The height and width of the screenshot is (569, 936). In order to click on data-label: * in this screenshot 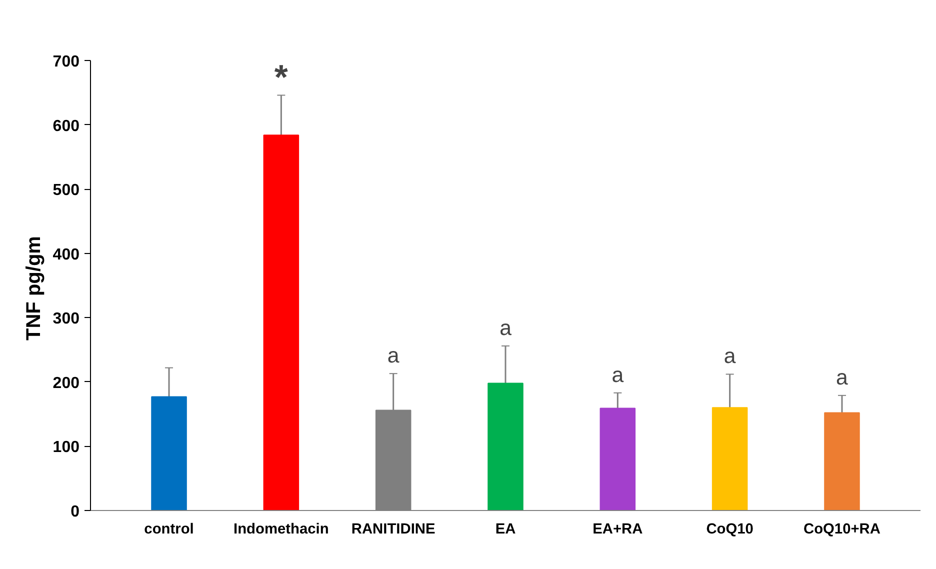, I will do `click(281, 78)`.